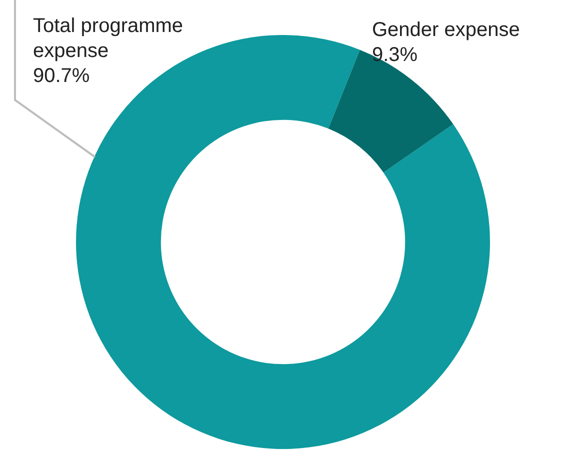 This screenshot has width=584, height=451. I want to click on slice-label: Total programme expense, so click(108, 39).